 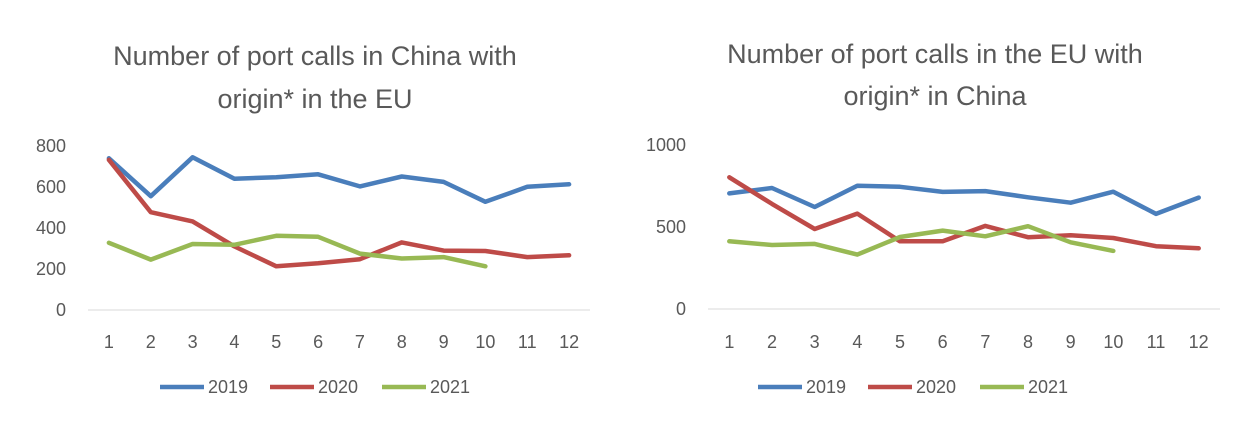 I want to click on y-tick-label: 400, so click(x=51, y=228).